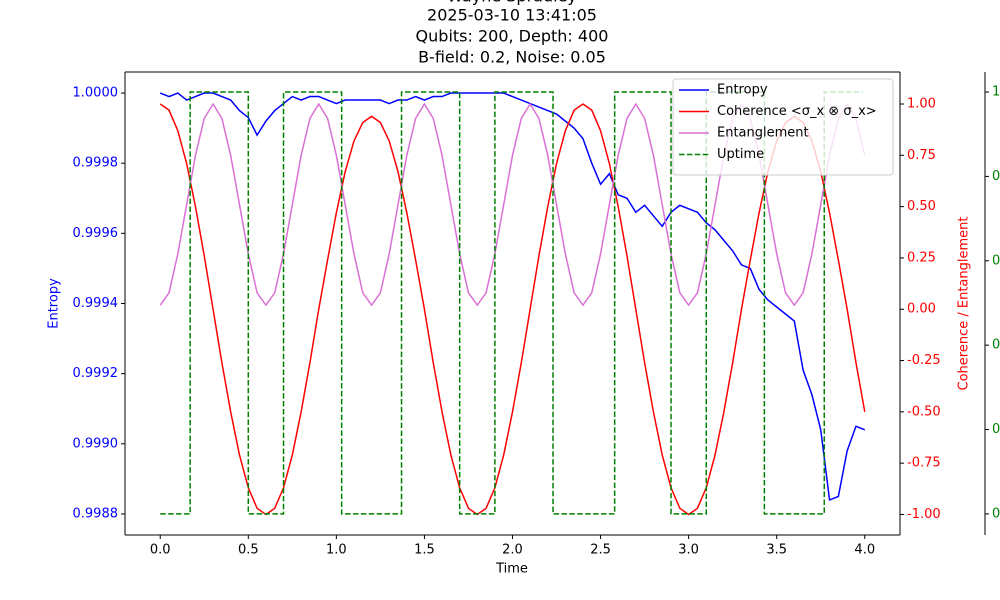  I want to click on y2-axis-label: Coherence / Entanglement, so click(964, 304).